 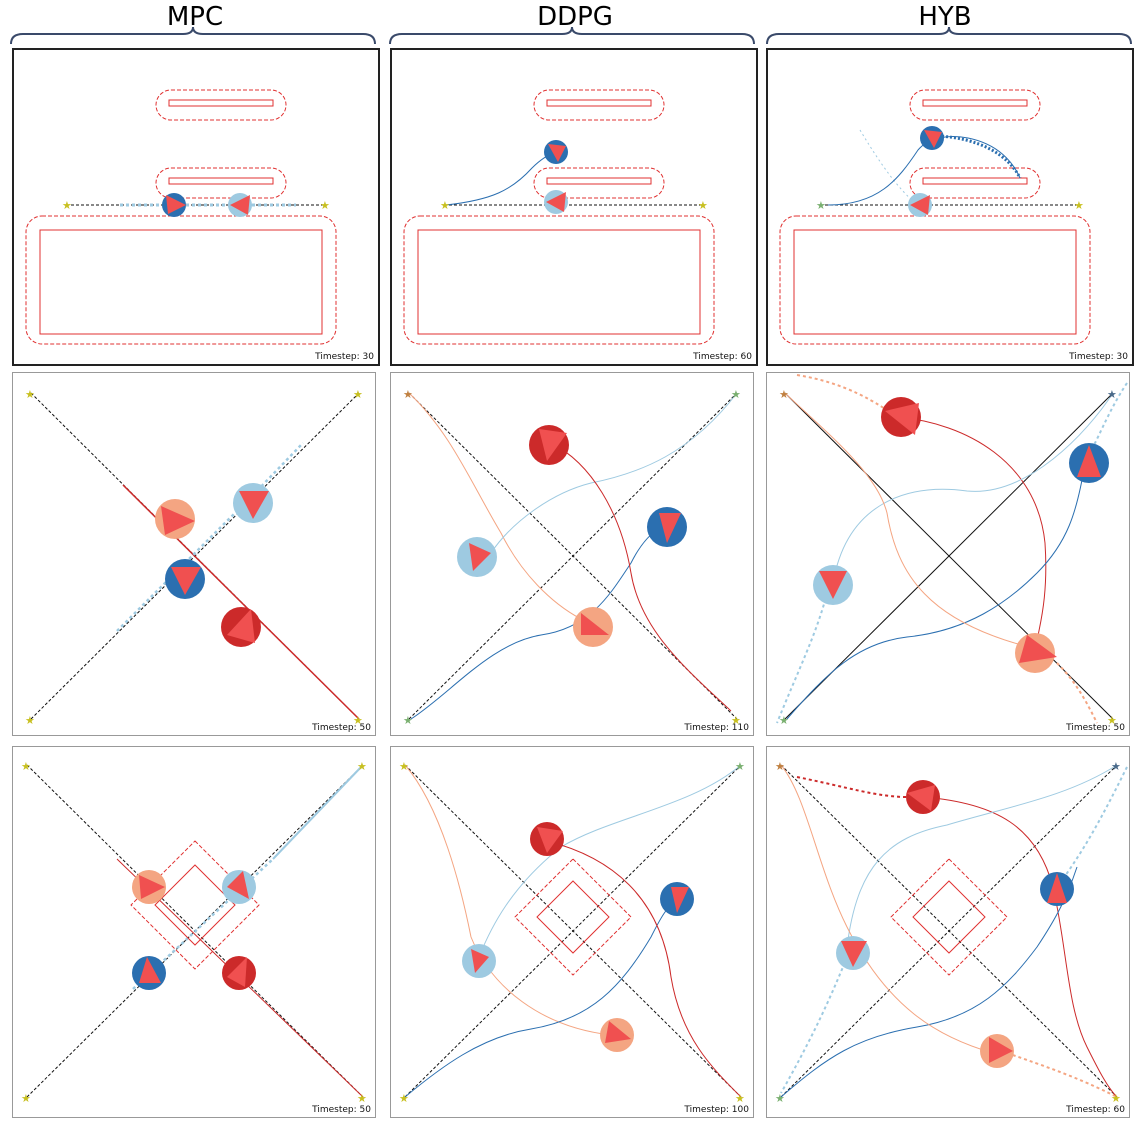 I want to click on scene-mpc-corridor: ★ ★, so click(x=181, y=217).